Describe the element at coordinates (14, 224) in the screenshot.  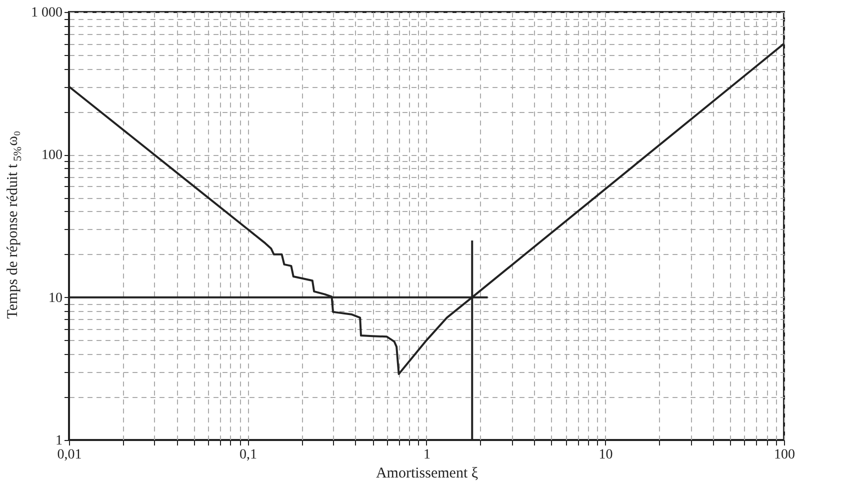
I see `y-axis-title: Temps de réponse réduit t5%ω₀` at that location.